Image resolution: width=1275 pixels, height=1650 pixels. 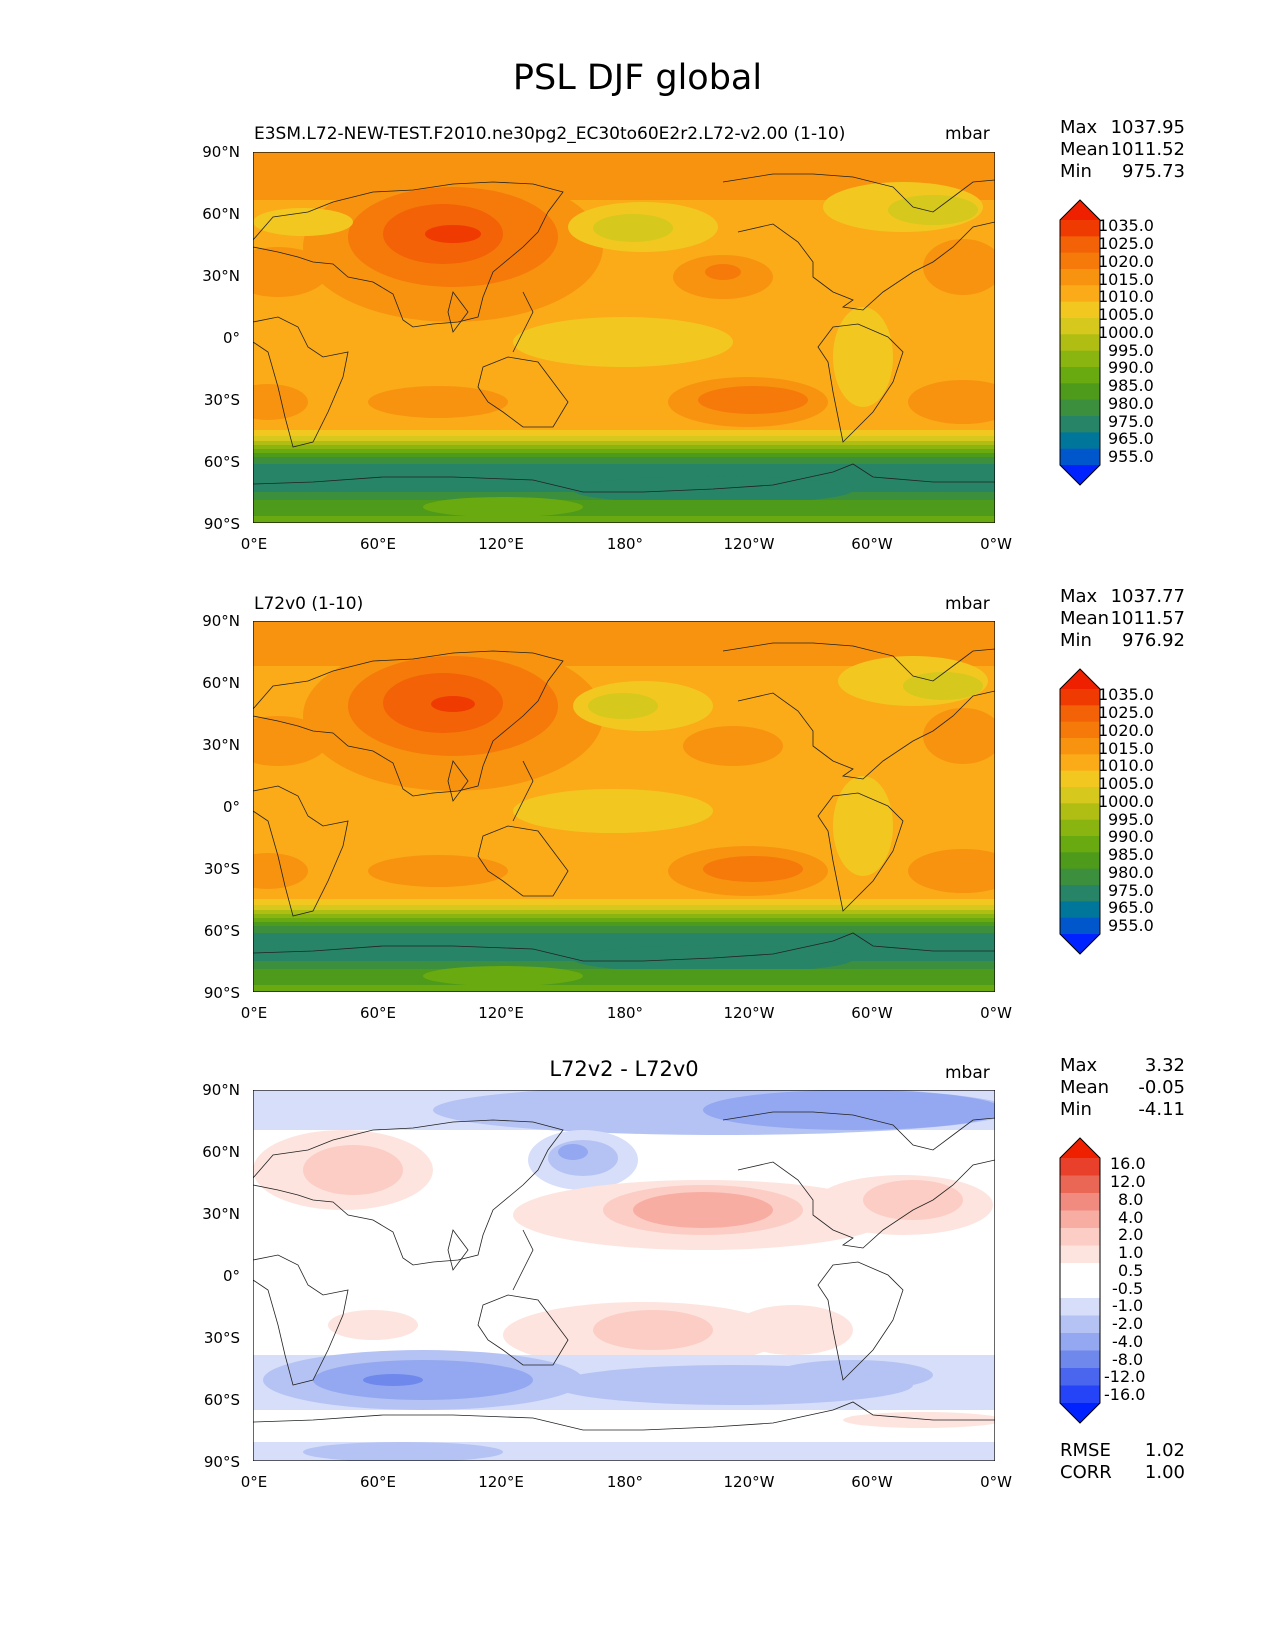 I want to click on colorbar-tick: -8.0, so click(x=1128, y=1359).